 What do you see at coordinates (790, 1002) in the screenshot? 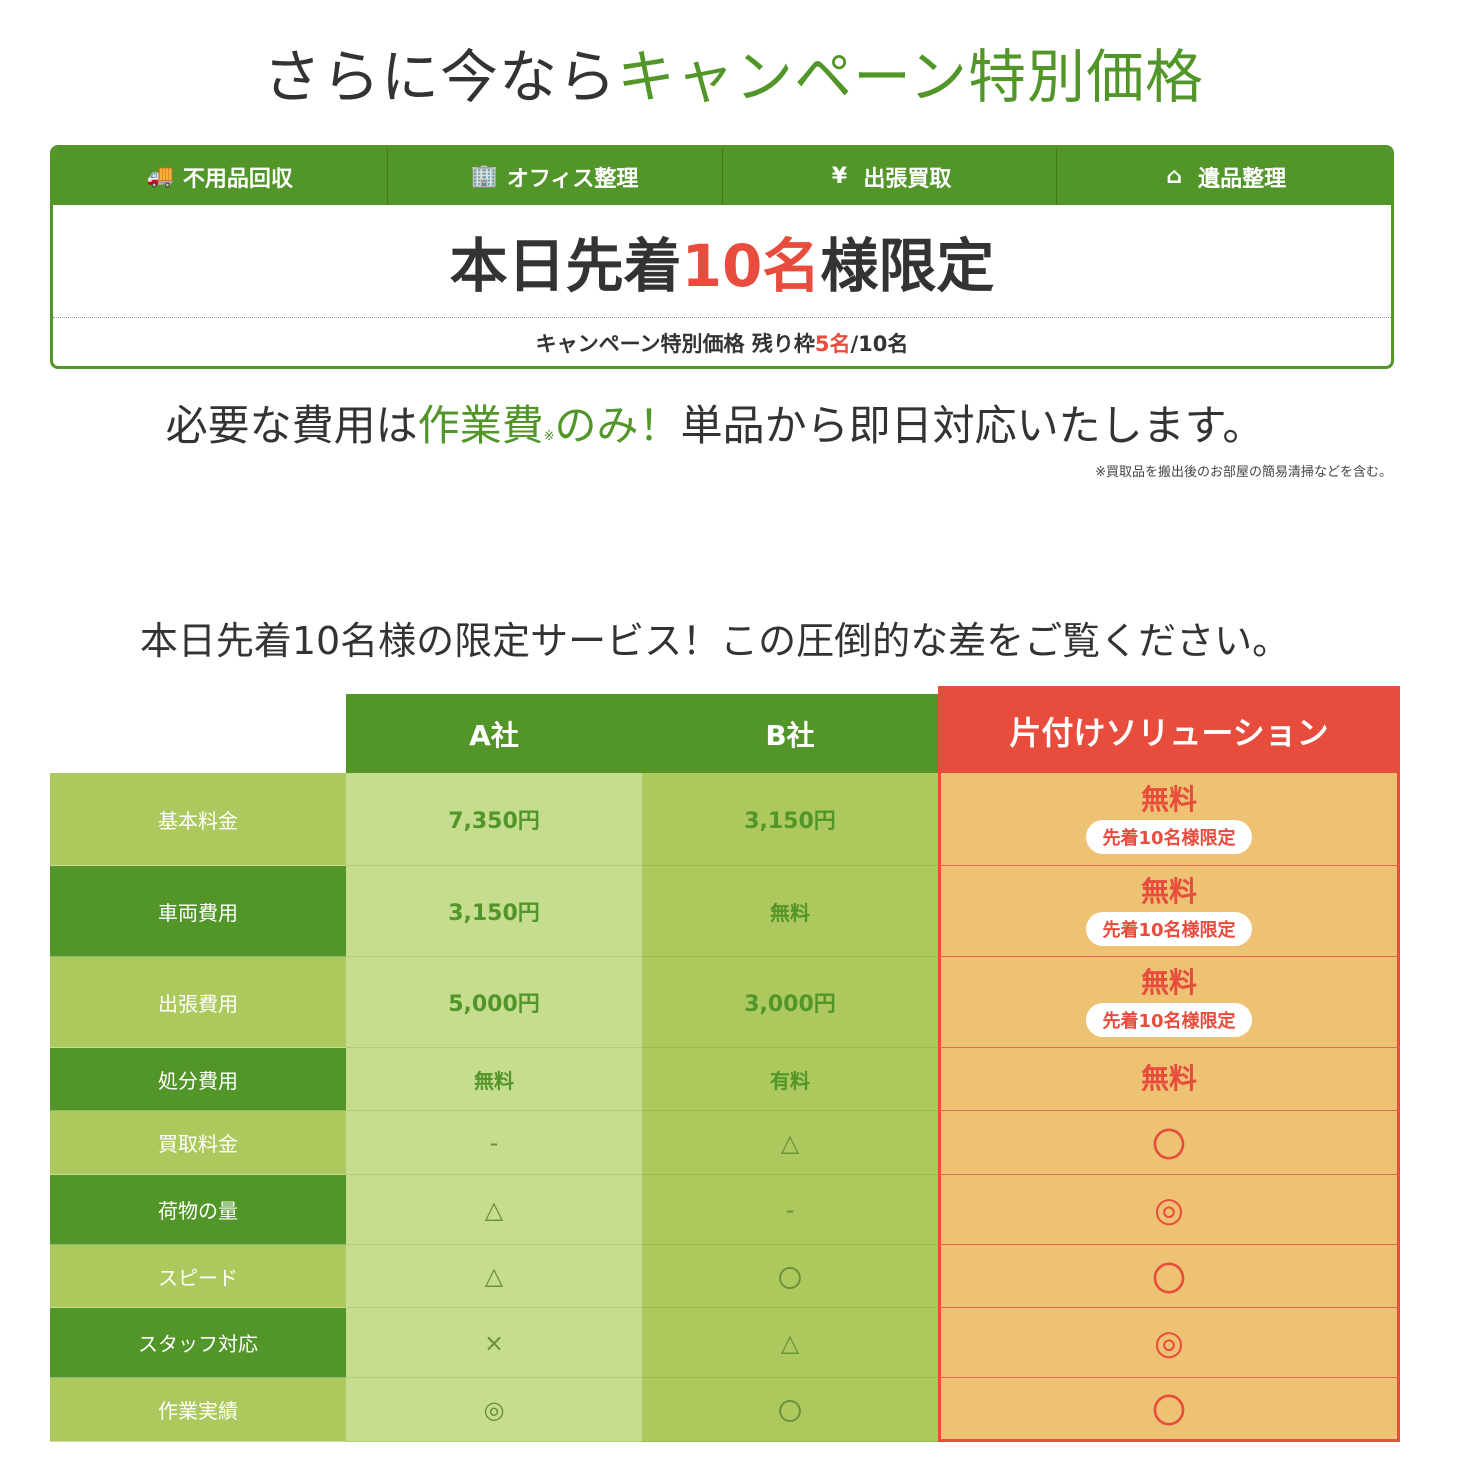
I see `company-b-value: 3,000円` at bounding box center [790, 1002].